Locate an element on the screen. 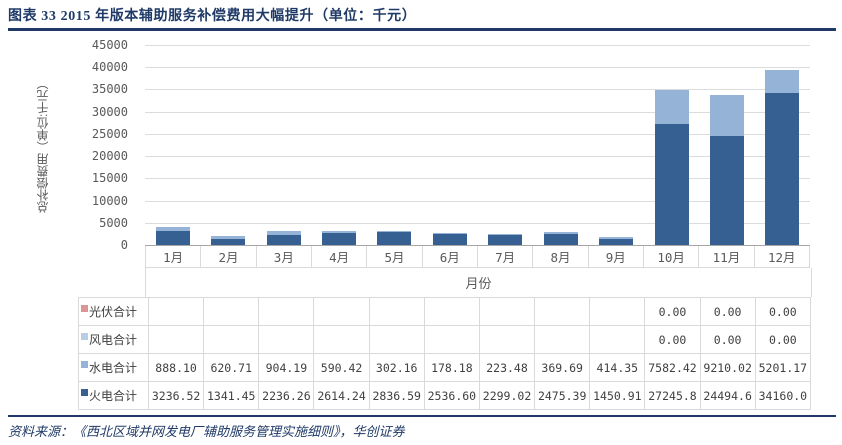 This screenshot has width=842, height=445. x-axis-title: 月份 is located at coordinates (478, 283).